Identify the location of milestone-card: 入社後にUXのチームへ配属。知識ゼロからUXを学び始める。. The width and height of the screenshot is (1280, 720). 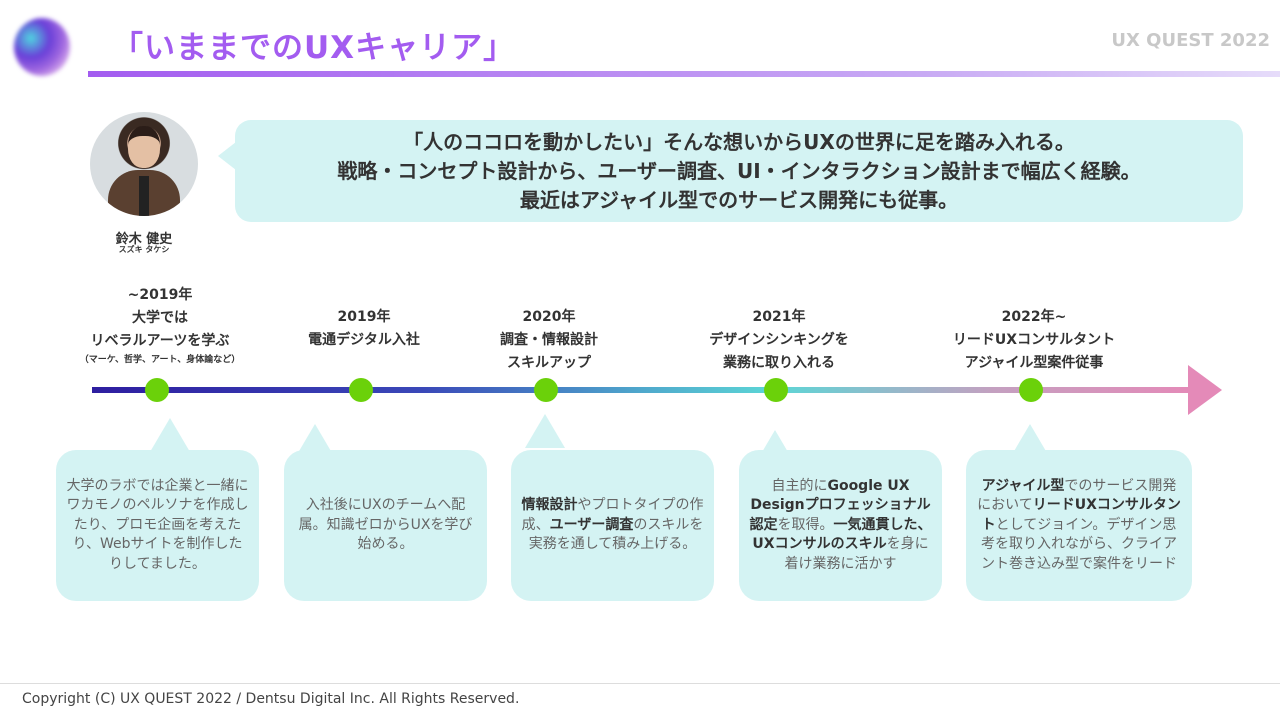
(385, 525).